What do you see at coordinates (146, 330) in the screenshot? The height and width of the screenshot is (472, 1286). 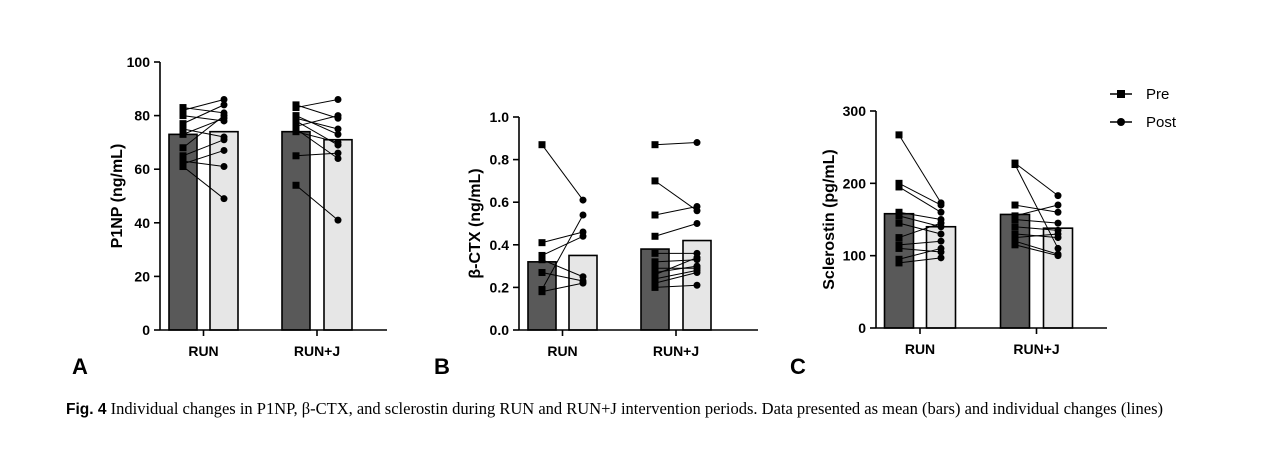 I see `y-tick-label: 0` at bounding box center [146, 330].